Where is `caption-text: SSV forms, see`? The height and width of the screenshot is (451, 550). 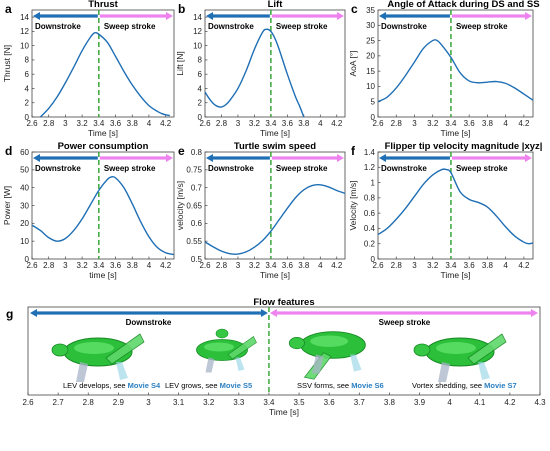 caption-text: SSV forms, see is located at coordinates (324, 385).